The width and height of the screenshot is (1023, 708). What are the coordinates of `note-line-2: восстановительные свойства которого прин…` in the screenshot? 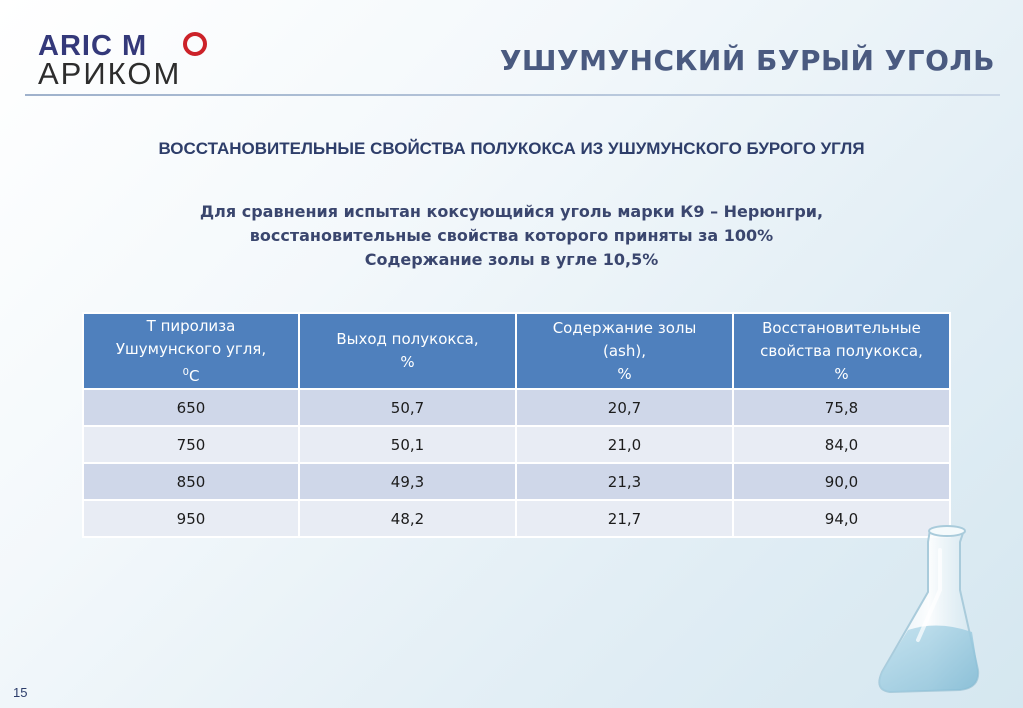 It's located at (511, 235).